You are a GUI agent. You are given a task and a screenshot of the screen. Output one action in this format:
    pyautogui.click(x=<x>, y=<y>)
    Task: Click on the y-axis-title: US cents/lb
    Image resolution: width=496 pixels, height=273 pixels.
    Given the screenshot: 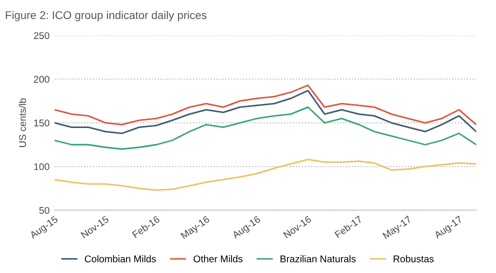 What is the action you would take?
    pyautogui.click(x=22, y=122)
    